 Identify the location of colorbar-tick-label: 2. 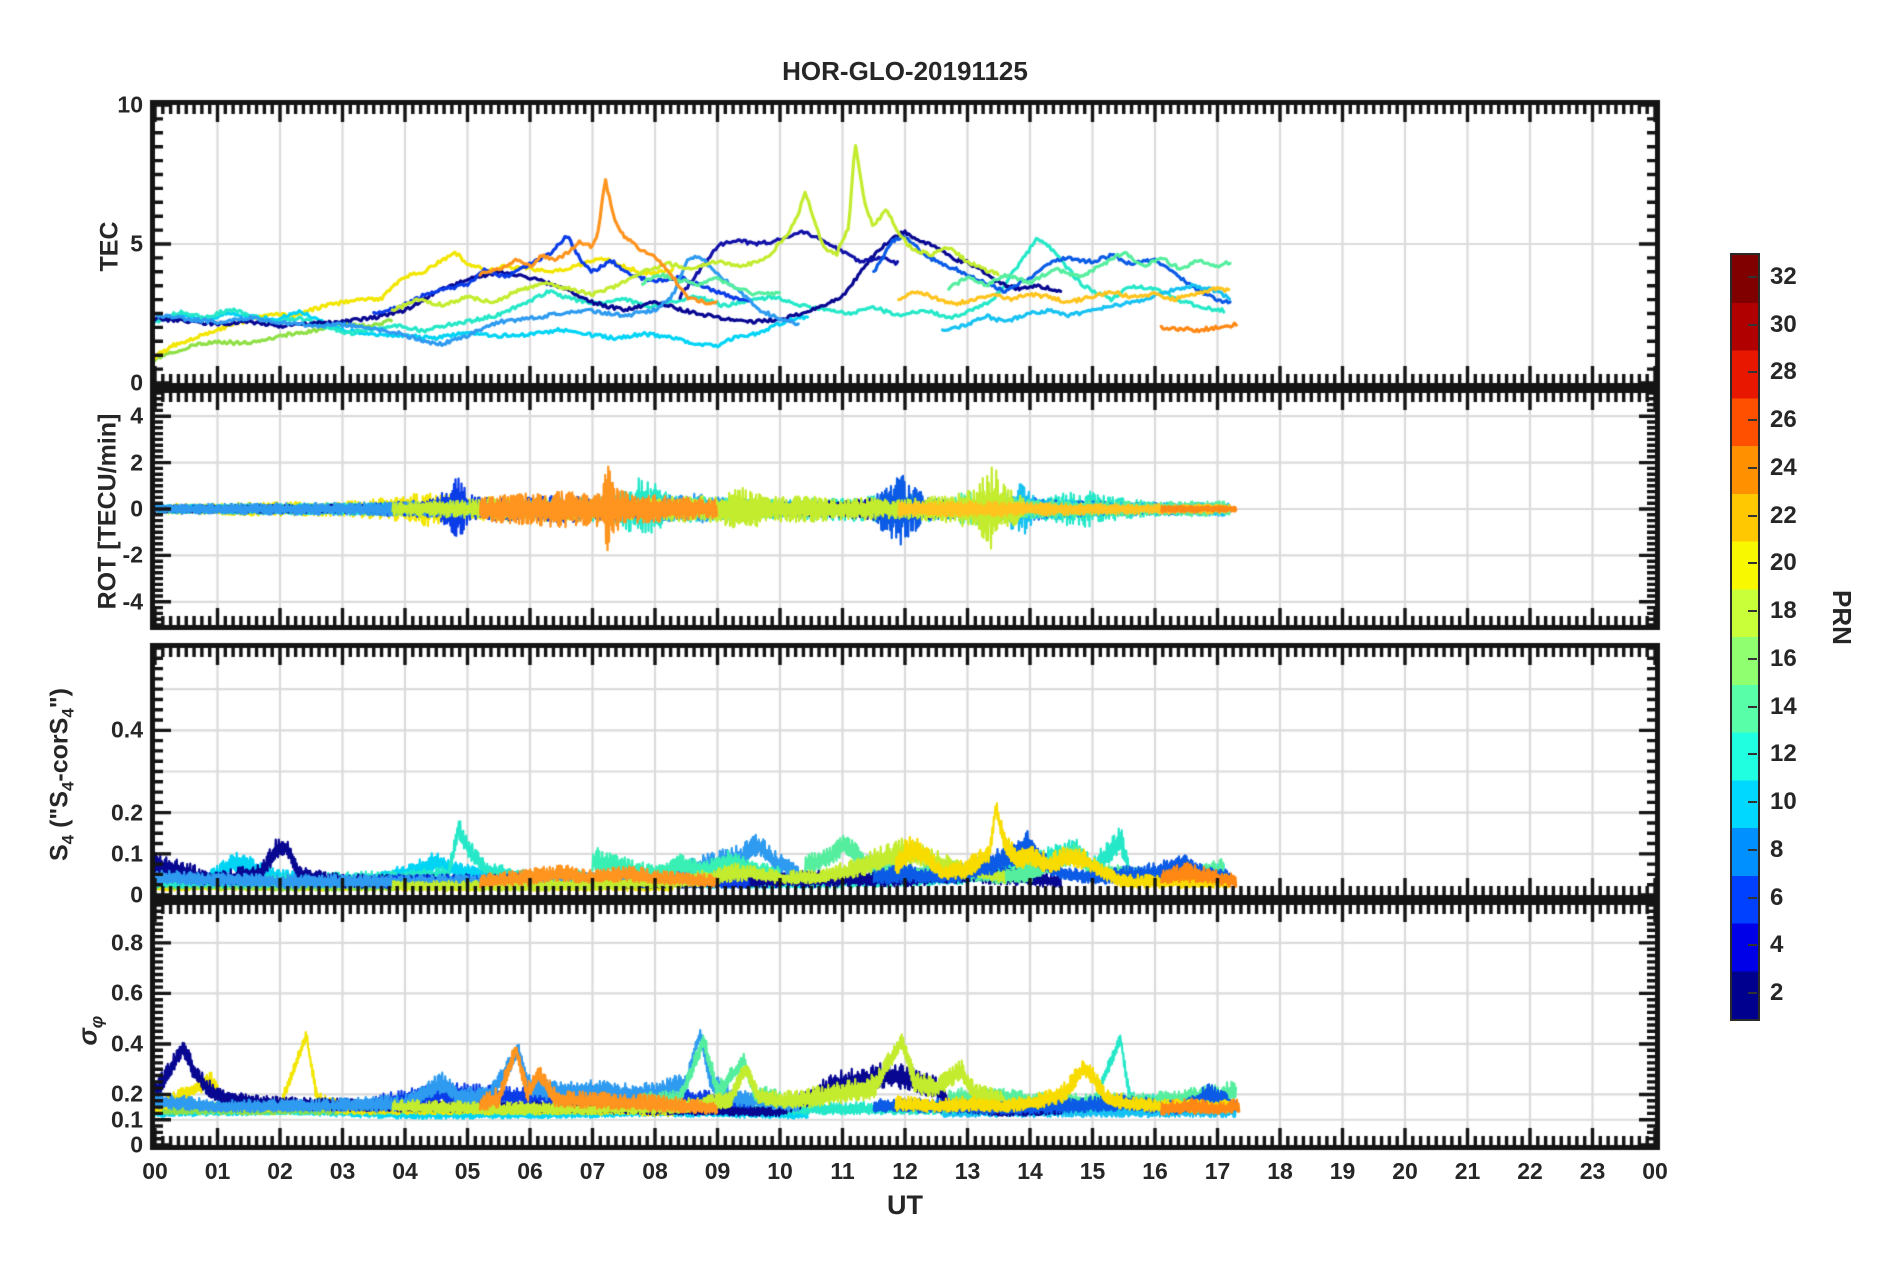
(1777, 993).